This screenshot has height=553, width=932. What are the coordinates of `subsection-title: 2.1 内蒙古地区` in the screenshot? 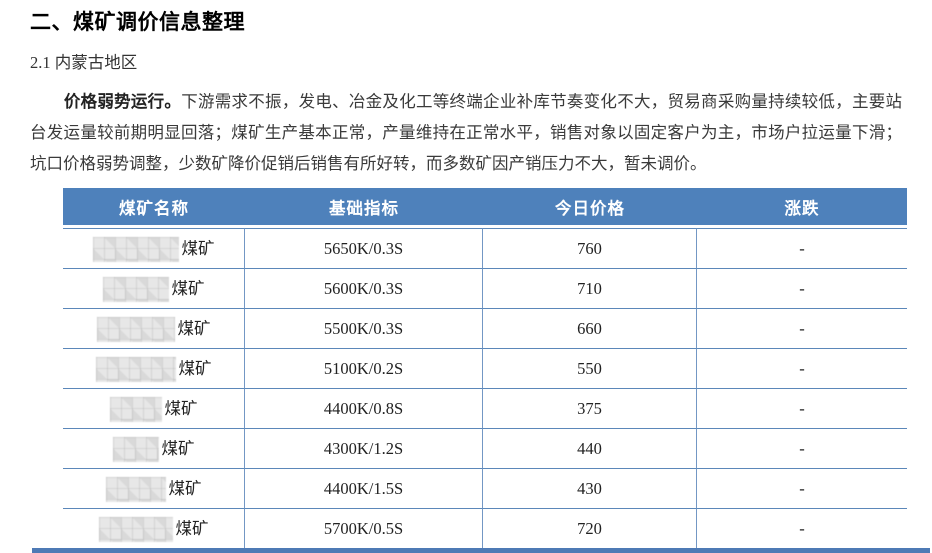 It's located at (84, 62).